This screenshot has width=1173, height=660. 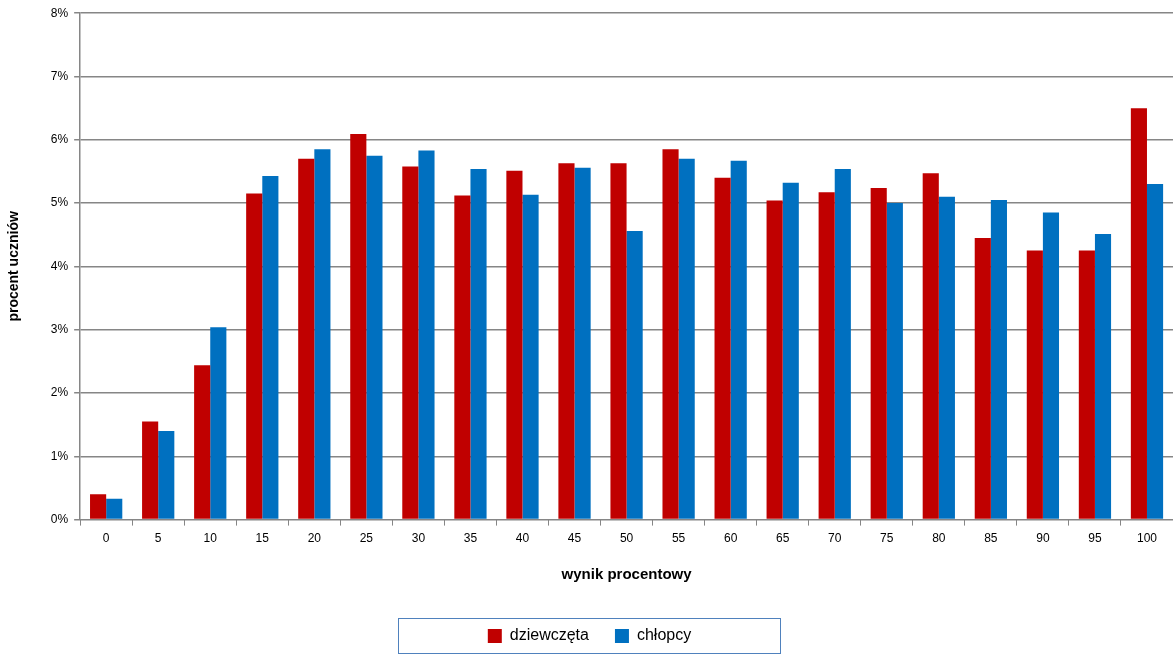 I want to click on y-tick-label: 4%, so click(x=59, y=265).